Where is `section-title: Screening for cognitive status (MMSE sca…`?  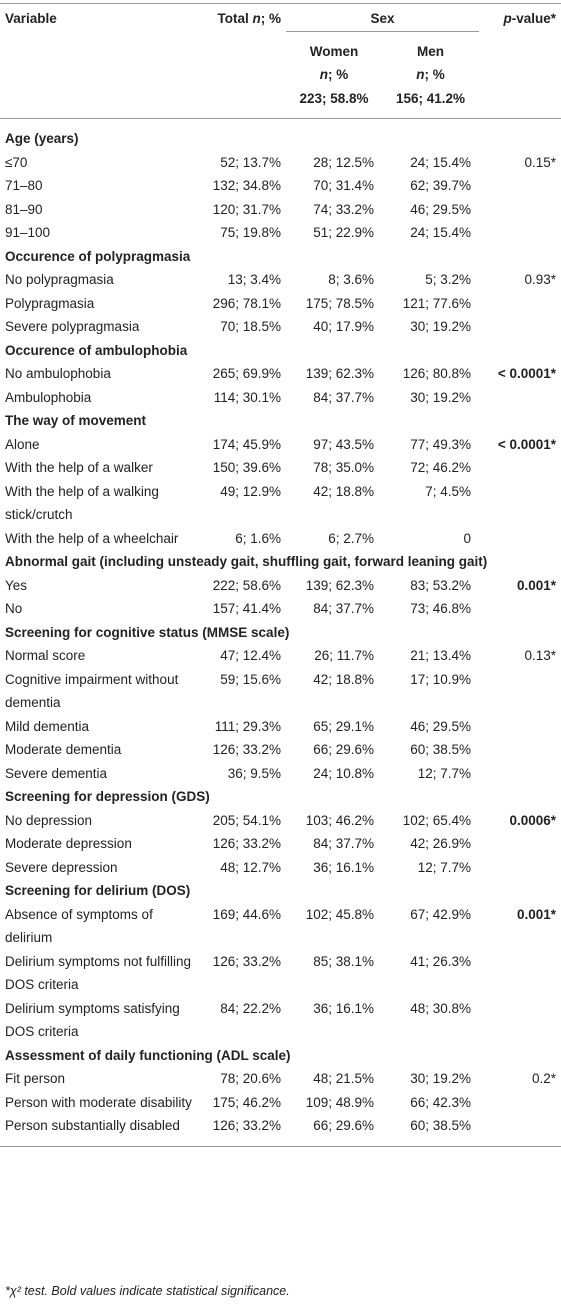
section-title: Screening for cognitive status (MMSE sca… is located at coordinates (147, 632).